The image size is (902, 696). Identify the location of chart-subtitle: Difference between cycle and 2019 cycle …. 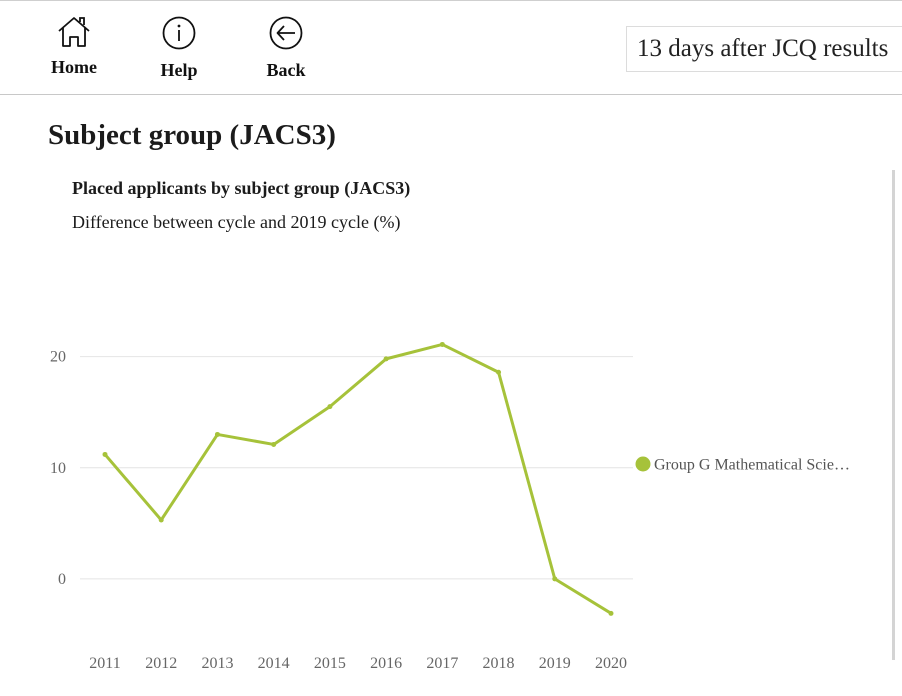
(236, 222).